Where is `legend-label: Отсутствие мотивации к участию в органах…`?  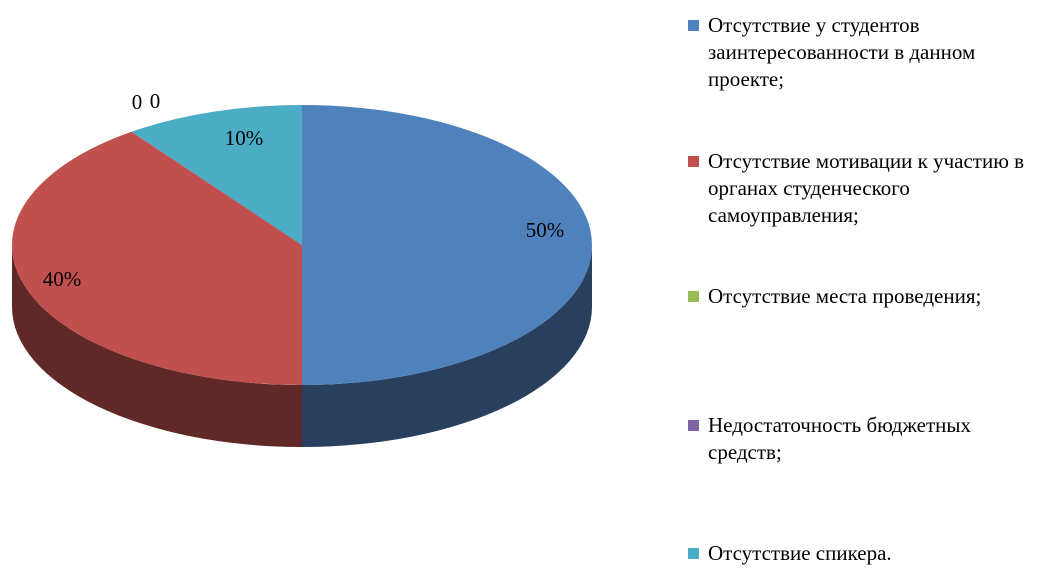 legend-label: Отсутствие мотивации к участию в органах… is located at coordinates (866, 188).